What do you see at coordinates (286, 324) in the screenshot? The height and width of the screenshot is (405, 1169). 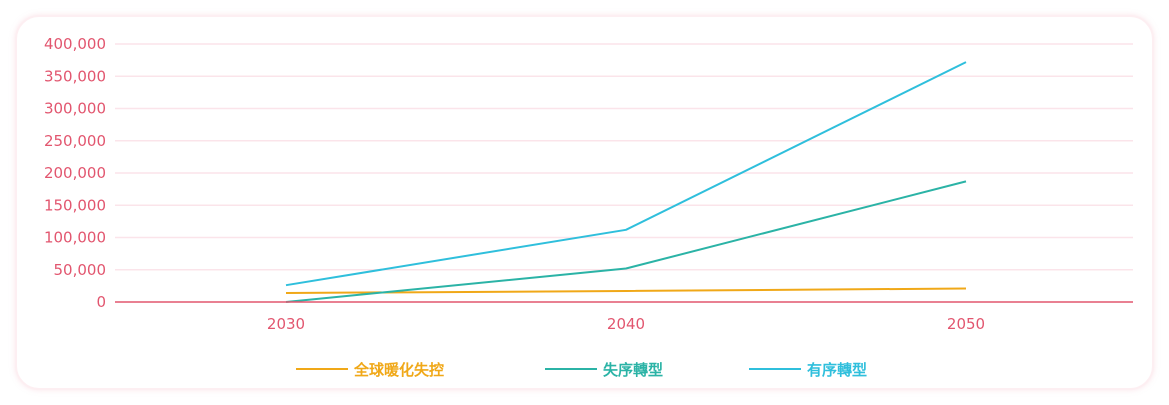 I see `x-tick-label: 2030` at bounding box center [286, 324].